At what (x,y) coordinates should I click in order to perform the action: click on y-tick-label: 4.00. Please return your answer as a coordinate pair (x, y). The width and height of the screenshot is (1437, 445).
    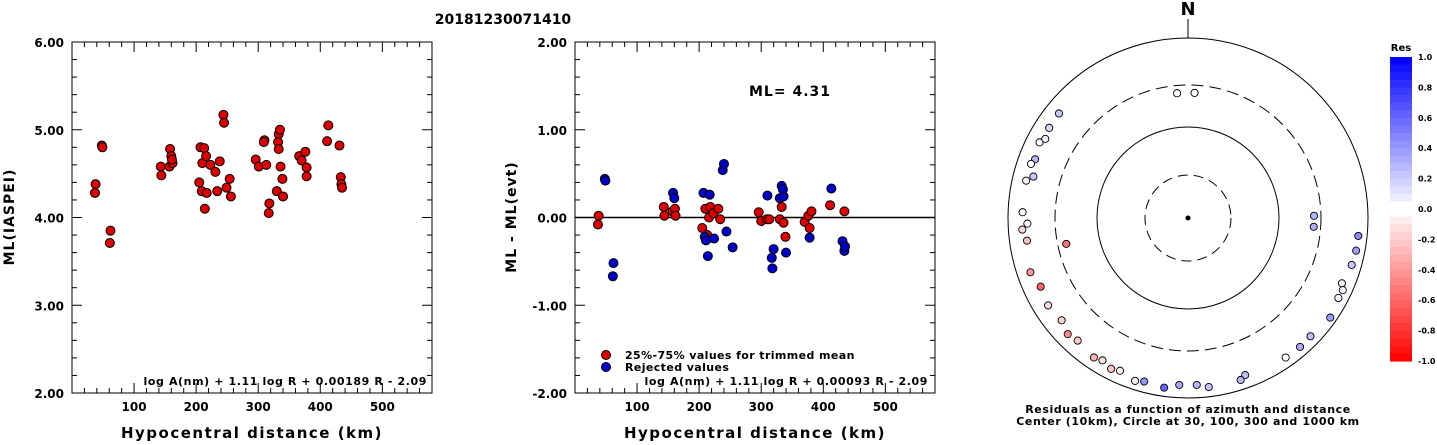
    Looking at the image, I should click on (49, 219).